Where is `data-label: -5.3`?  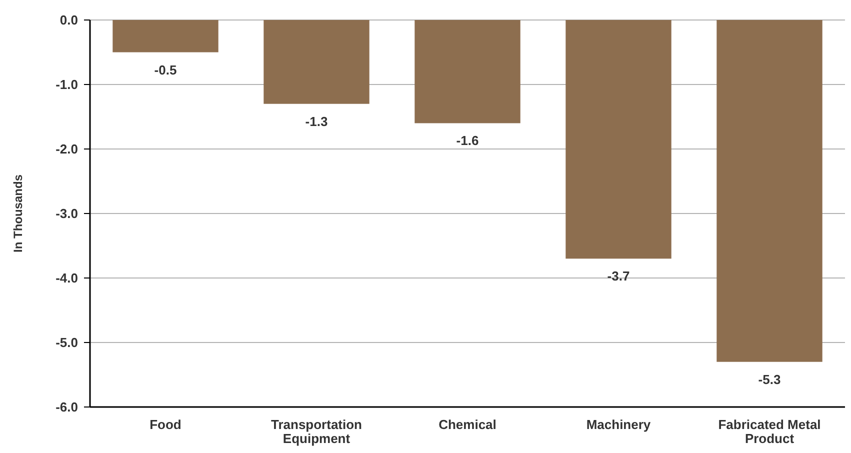 data-label: -5.3 is located at coordinates (769, 379).